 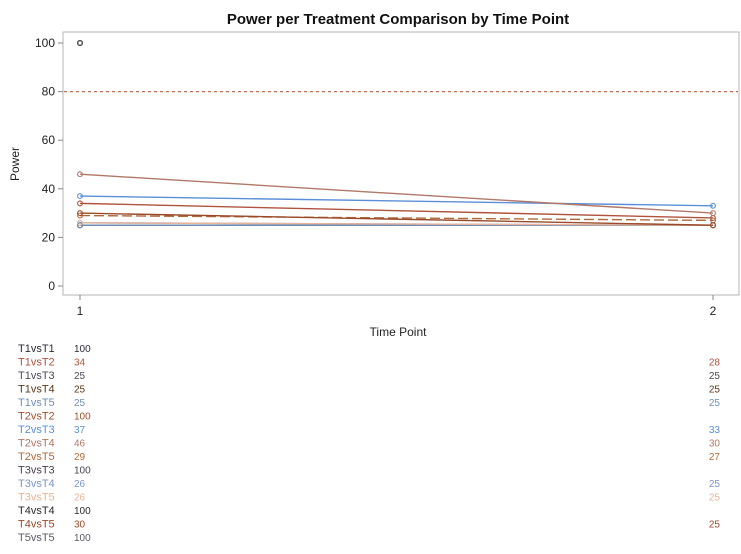 What do you see at coordinates (396, 224) in the screenshot?
I see `series-line-t3vst5` at bounding box center [396, 224].